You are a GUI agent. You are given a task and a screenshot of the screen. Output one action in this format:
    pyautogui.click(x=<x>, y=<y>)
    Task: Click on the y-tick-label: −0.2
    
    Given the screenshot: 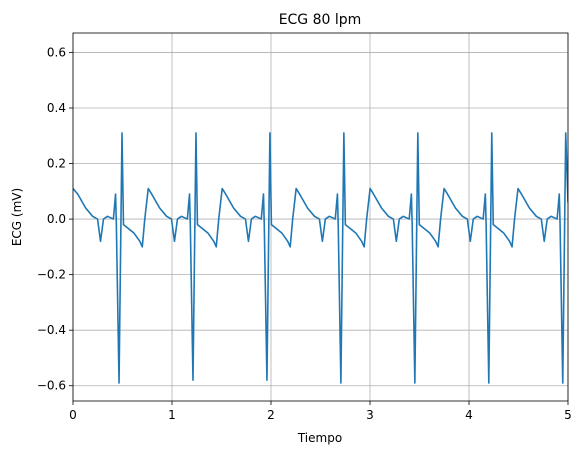 What is the action you would take?
    pyautogui.click(x=51, y=275)
    